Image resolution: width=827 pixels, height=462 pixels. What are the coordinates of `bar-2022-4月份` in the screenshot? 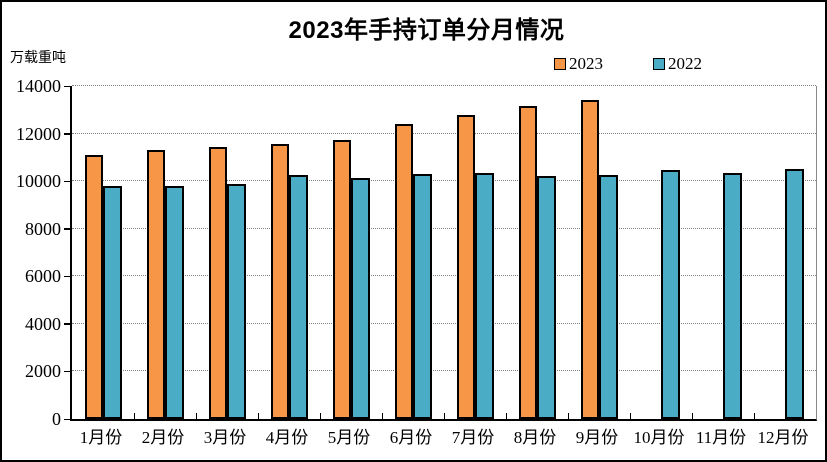 It's located at (298, 297).